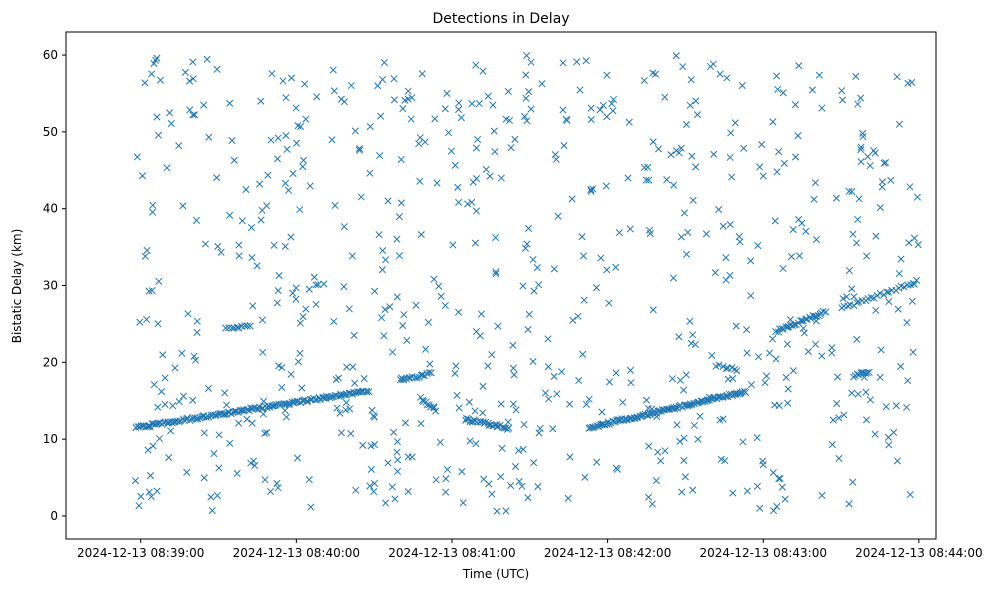  What do you see at coordinates (296, 553) in the screenshot?
I see `x-tick-label: 2024-12-13 08:40:00` at bounding box center [296, 553].